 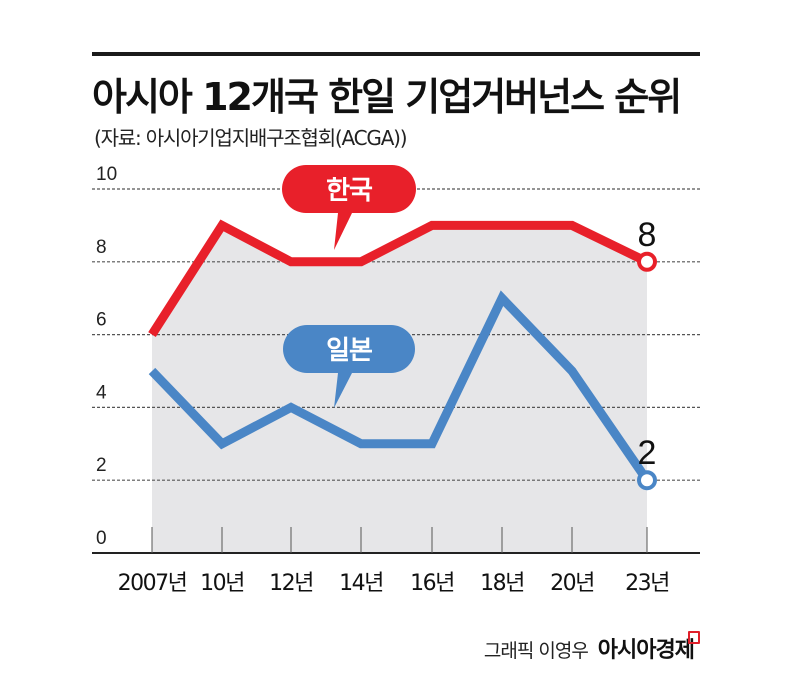 I want to click on y-tick-label: 0, so click(x=101, y=538).